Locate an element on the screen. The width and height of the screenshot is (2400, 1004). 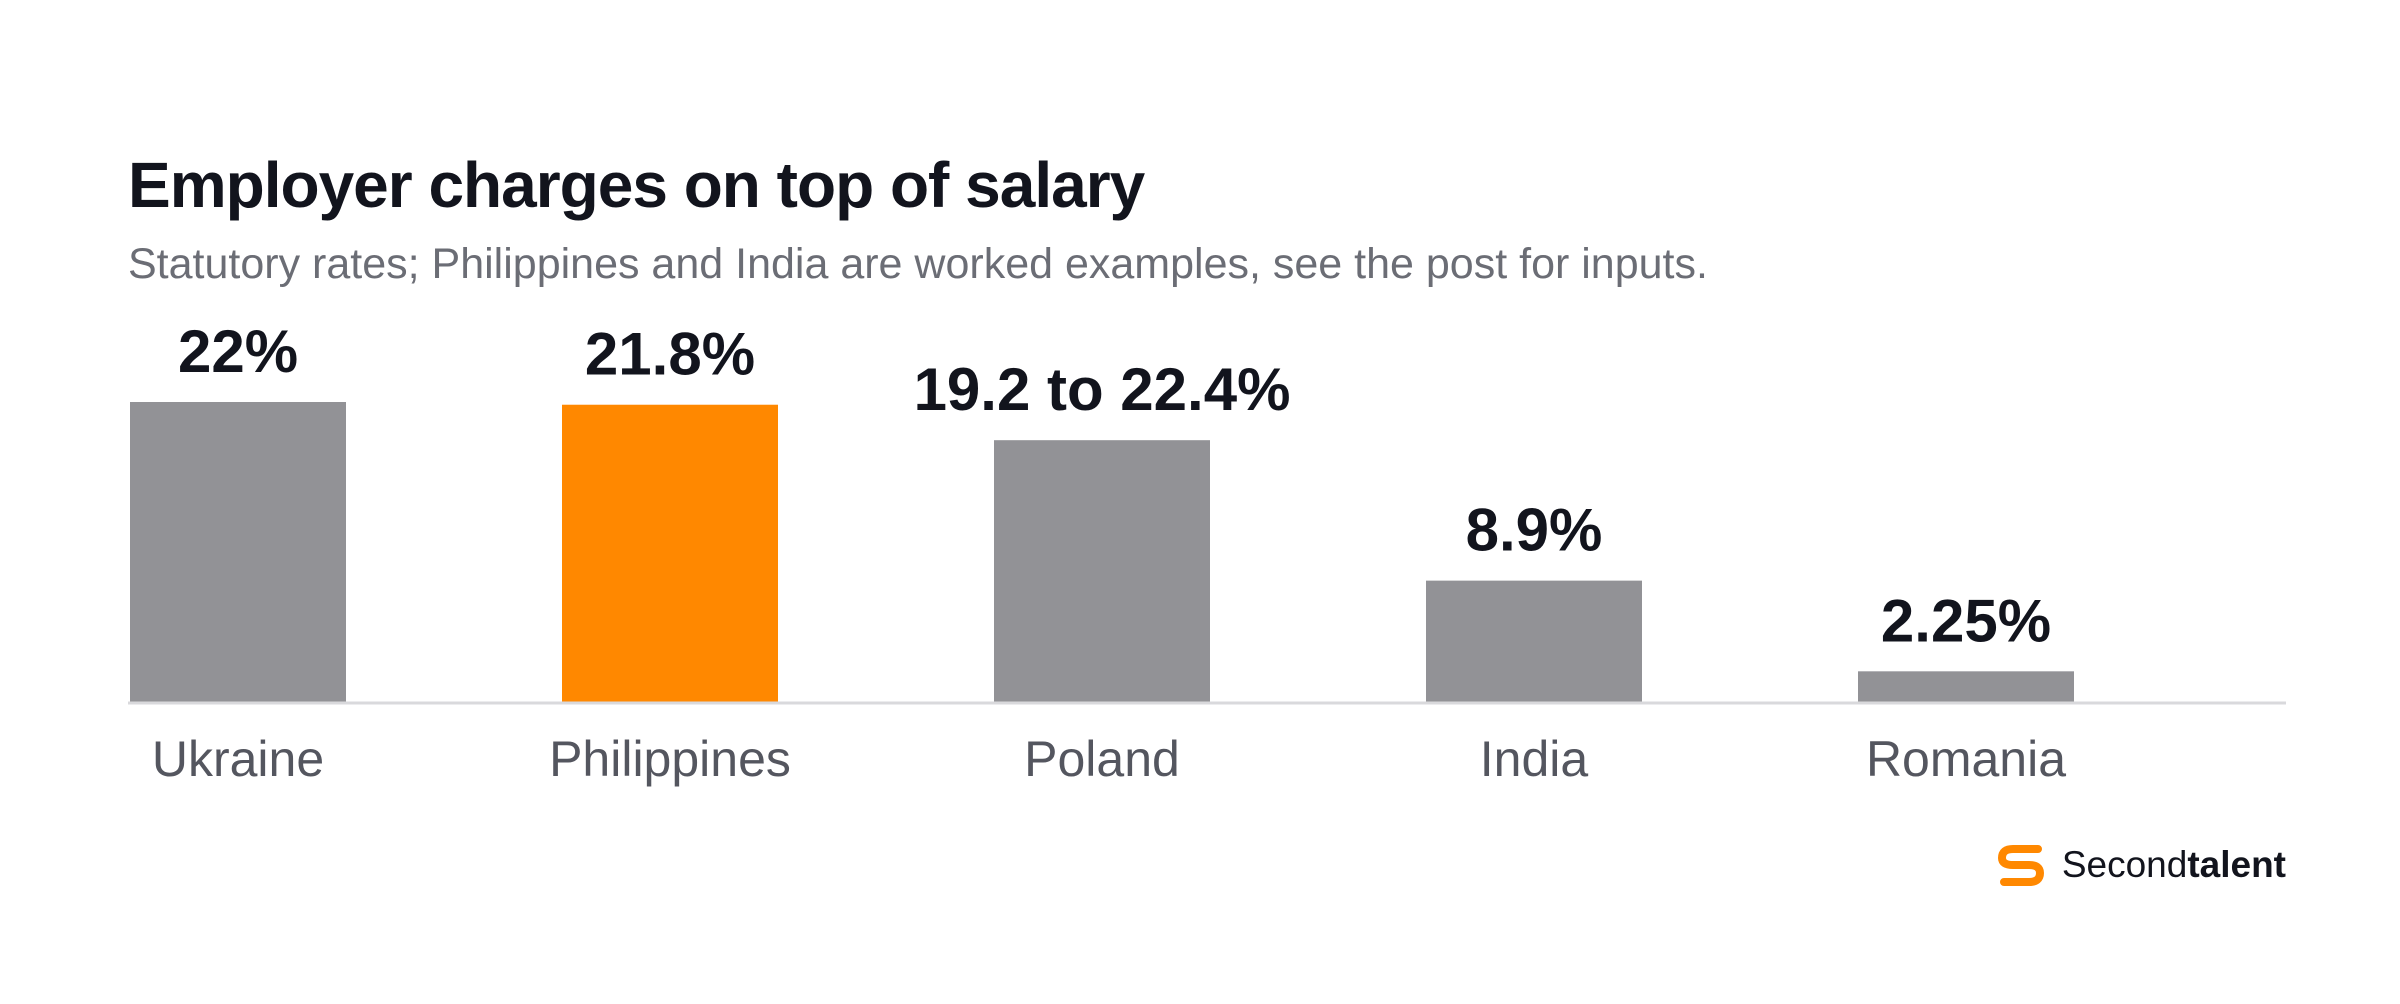
category-label-ukraine: Ukraine is located at coordinates (238, 759).